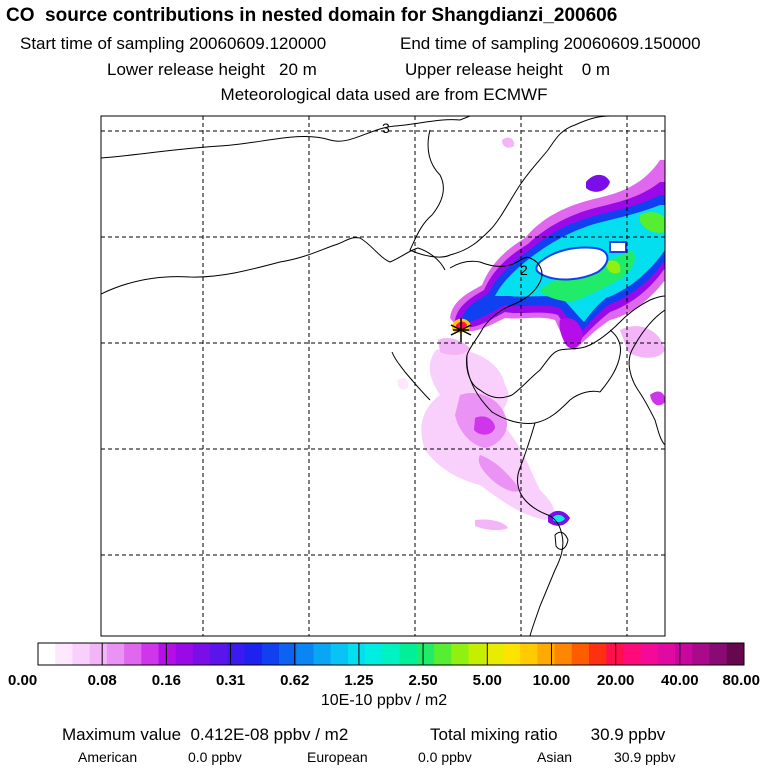 Image resolution: width=768 pixels, height=768 pixels. Describe the element at coordinates (572, 263) in the screenshot. I see `contour-plume-hole` at that location.